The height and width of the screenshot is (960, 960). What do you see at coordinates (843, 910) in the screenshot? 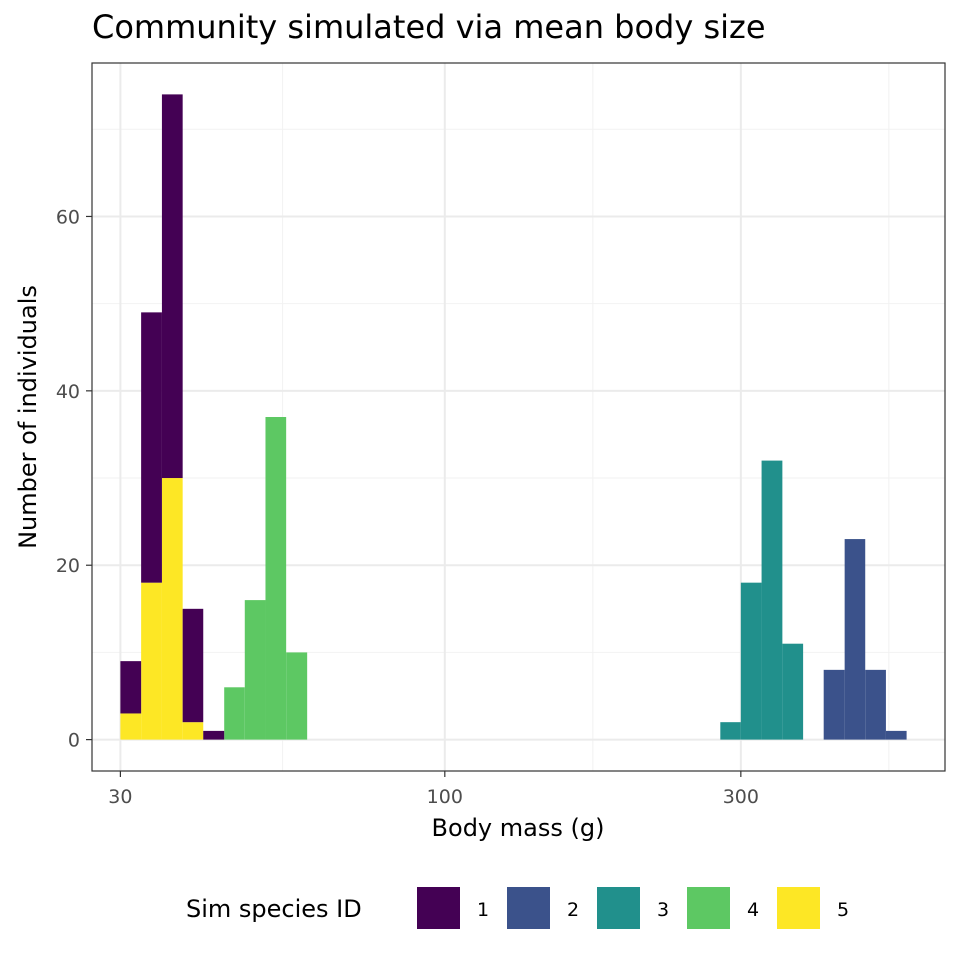
I see `legend-label-5: 5` at bounding box center [843, 910].